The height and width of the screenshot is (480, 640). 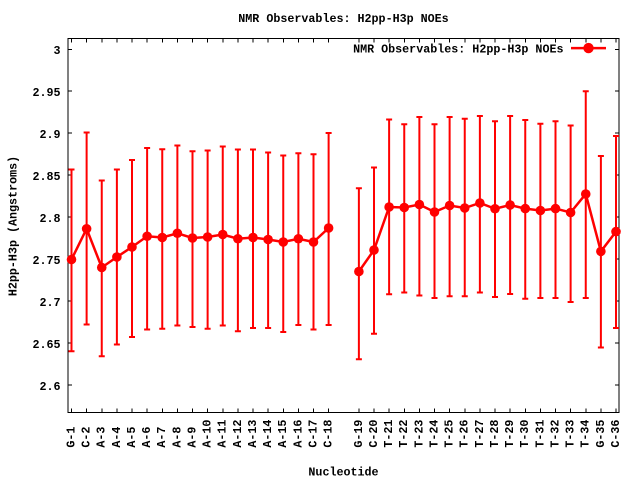 What do you see at coordinates (450, 434) in the screenshot?
I see `svg-text: T-25` at bounding box center [450, 434].